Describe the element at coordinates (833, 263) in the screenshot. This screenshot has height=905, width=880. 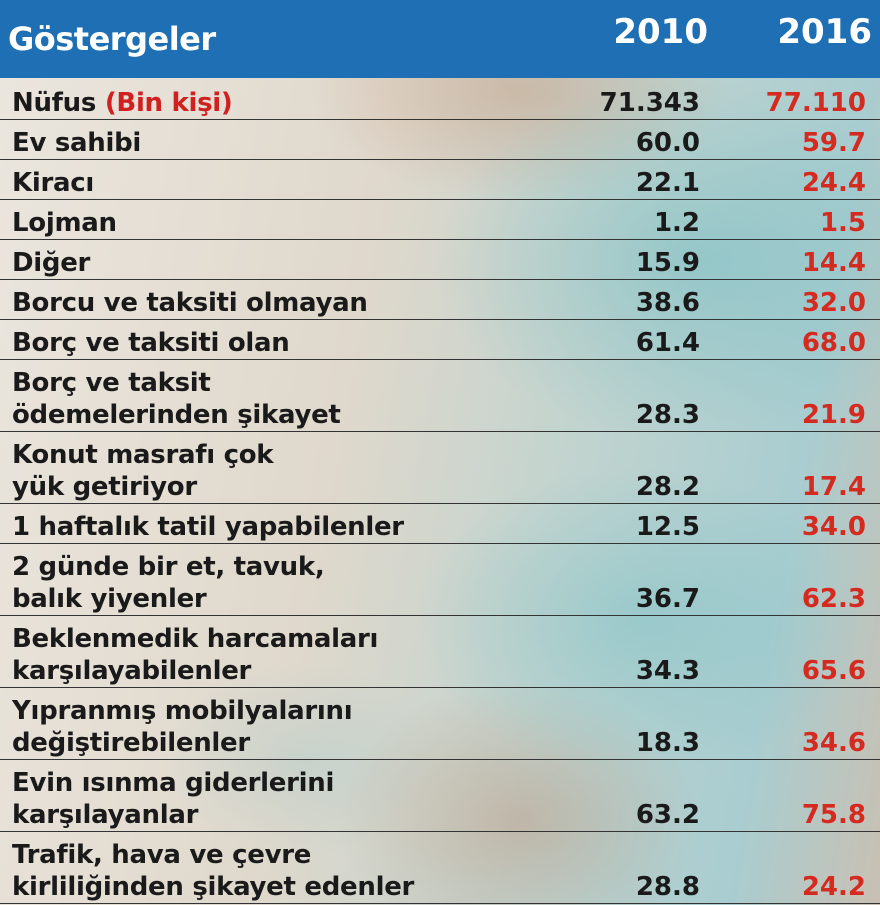
I see `value-2016: 14.4` at that location.